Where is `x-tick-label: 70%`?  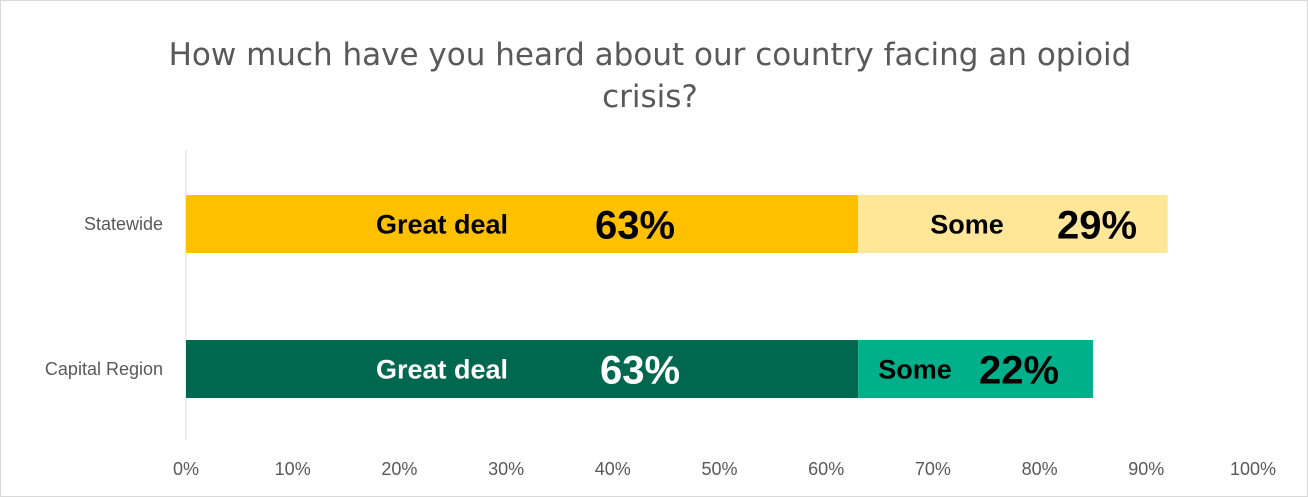 x-tick-label: 70% is located at coordinates (933, 469).